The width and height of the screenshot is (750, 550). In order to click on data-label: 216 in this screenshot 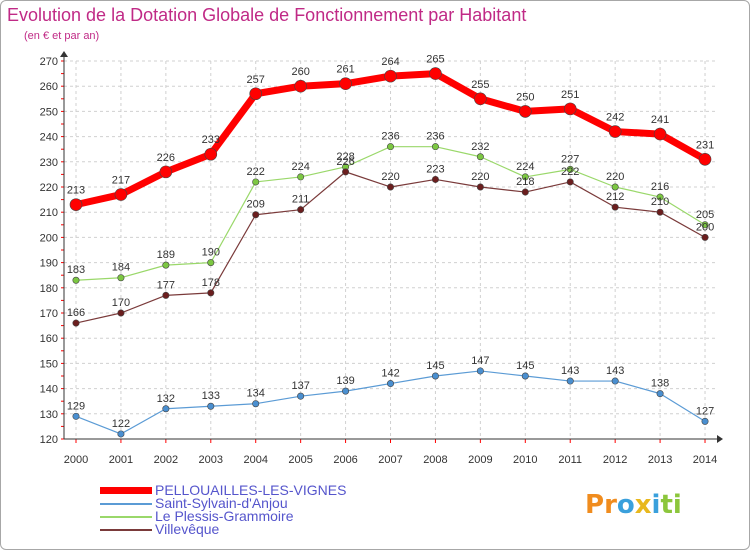, I will do `click(660, 187)`.